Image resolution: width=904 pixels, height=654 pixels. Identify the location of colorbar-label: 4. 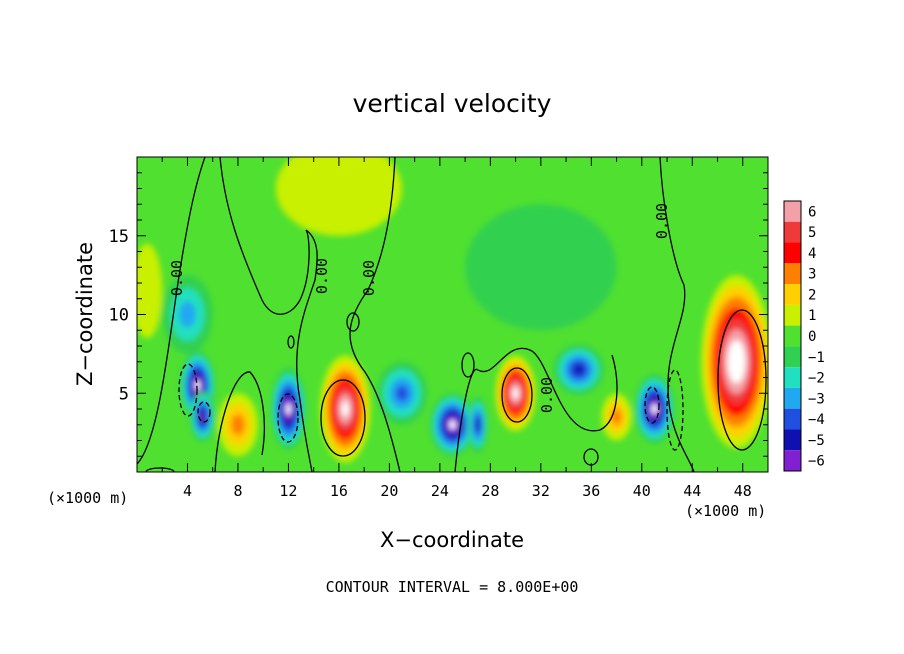
(812, 254).